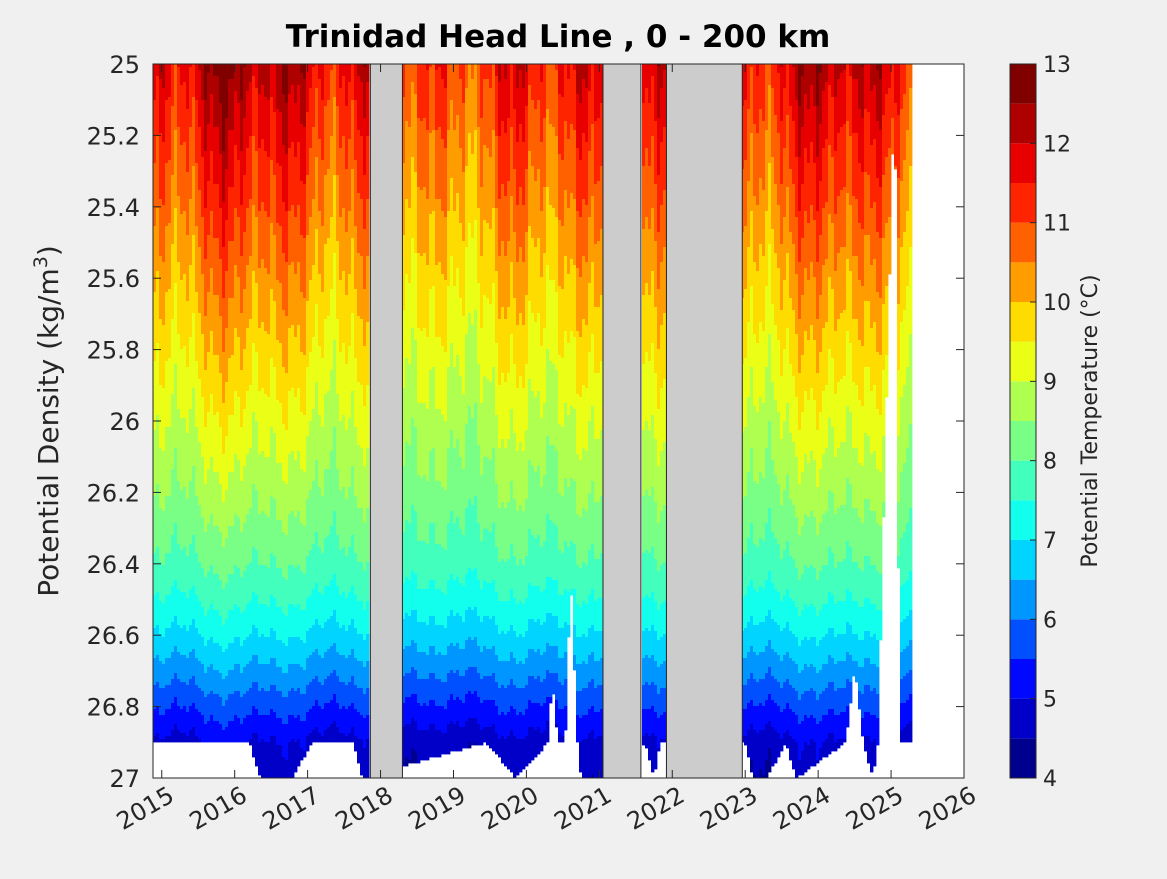  What do you see at coordinates (1050, 382) in the screenshot?
I see `colorbar-tick-label: 9` at bounding box center [1050, 382].